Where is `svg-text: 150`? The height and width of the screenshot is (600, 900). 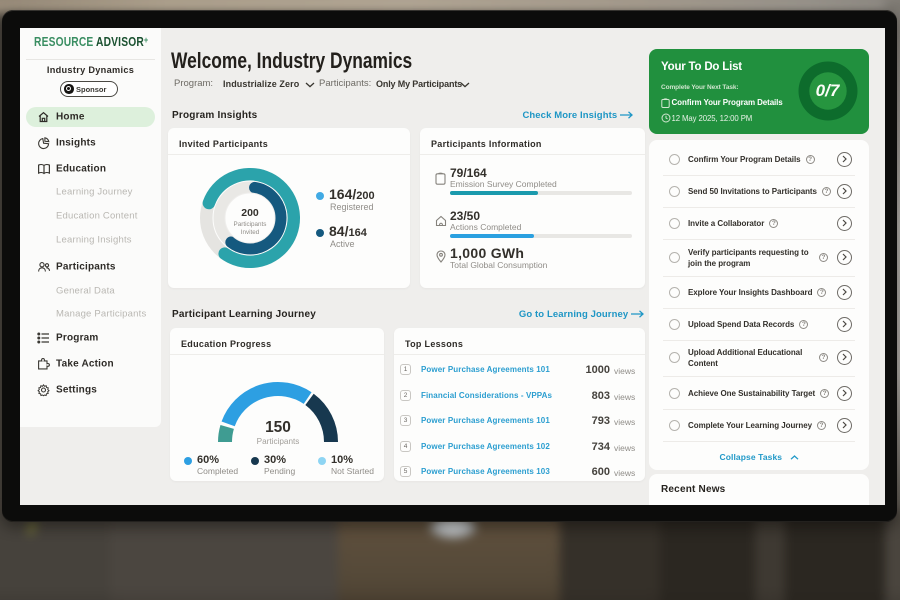
svg-text: 150 is located at coordinates (278, 427).